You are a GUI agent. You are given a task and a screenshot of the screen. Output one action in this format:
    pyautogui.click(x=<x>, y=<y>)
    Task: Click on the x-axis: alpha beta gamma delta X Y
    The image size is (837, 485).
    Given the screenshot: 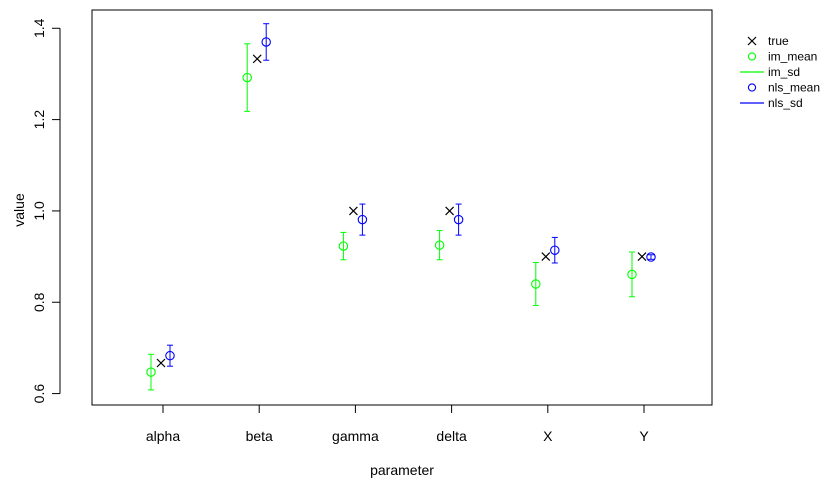 What is the action you would take?
    pyautogui.click(x=397, y=424)
    